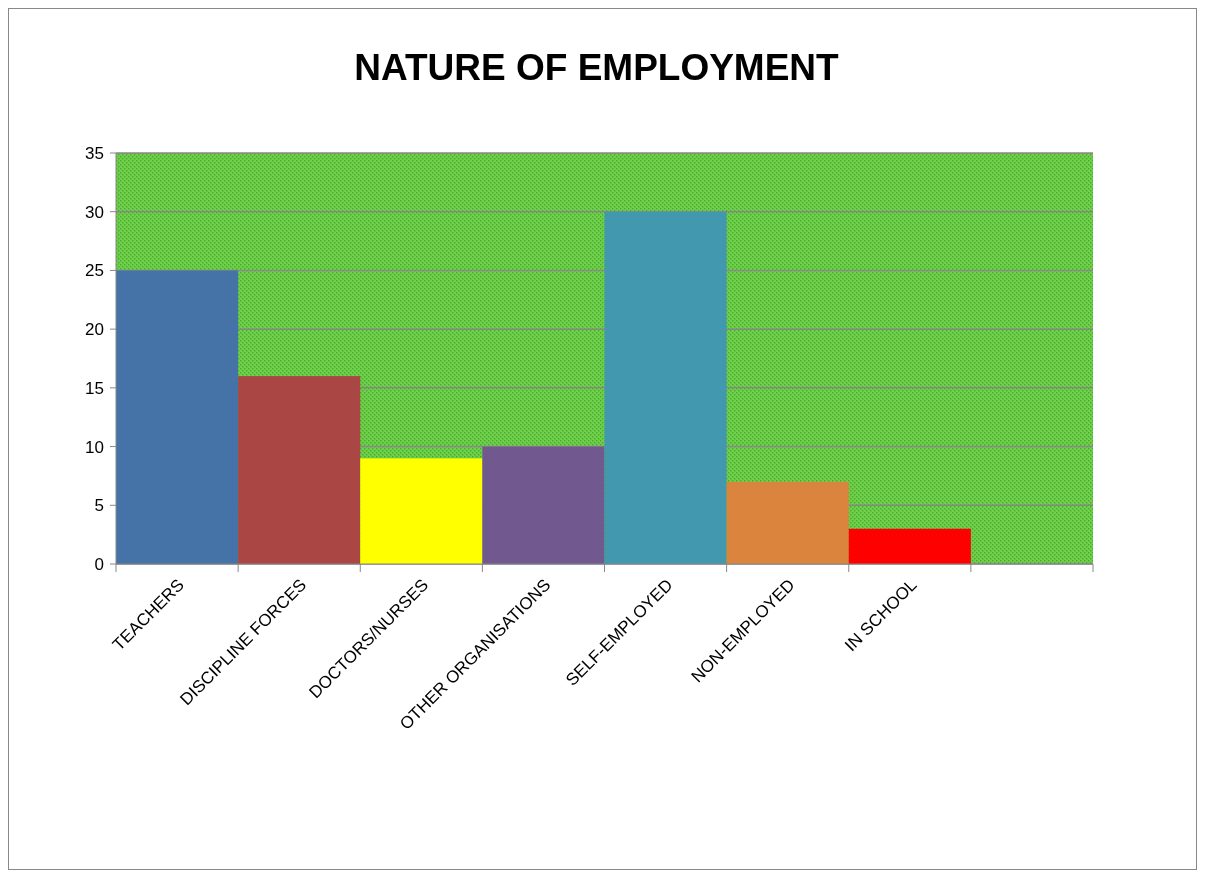 This screenshot has height=878, width=1205. I want to click on chart-title: NATURE OF EMPLOYMENT, so click(597, 67).